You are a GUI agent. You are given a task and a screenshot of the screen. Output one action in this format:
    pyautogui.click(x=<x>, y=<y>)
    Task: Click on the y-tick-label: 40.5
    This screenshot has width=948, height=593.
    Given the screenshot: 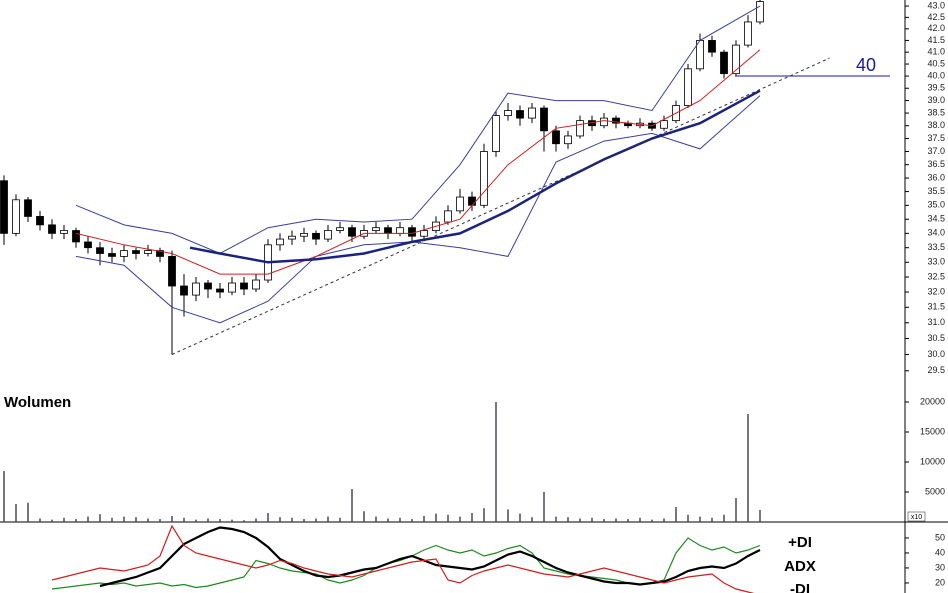 What is the action you would take?
    pyautogui.click(x=936, y=63)
    